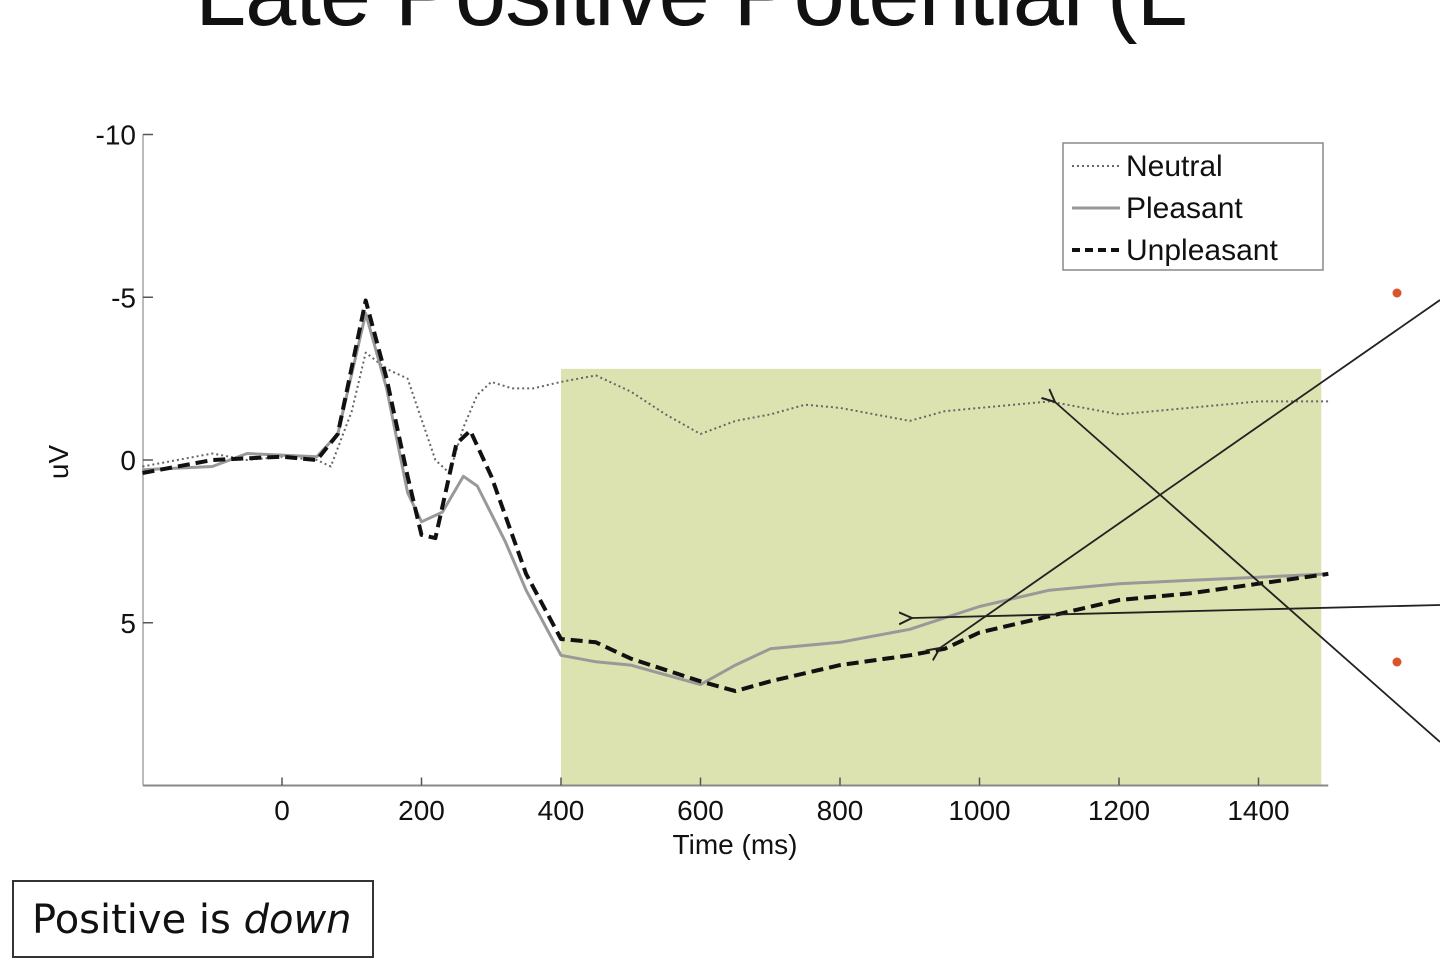 This screenshot has height=967, width=1440. Describe the element at coordinates (1184, 208) in the screenshot. I see `legend-label: Pleasant` at that location.